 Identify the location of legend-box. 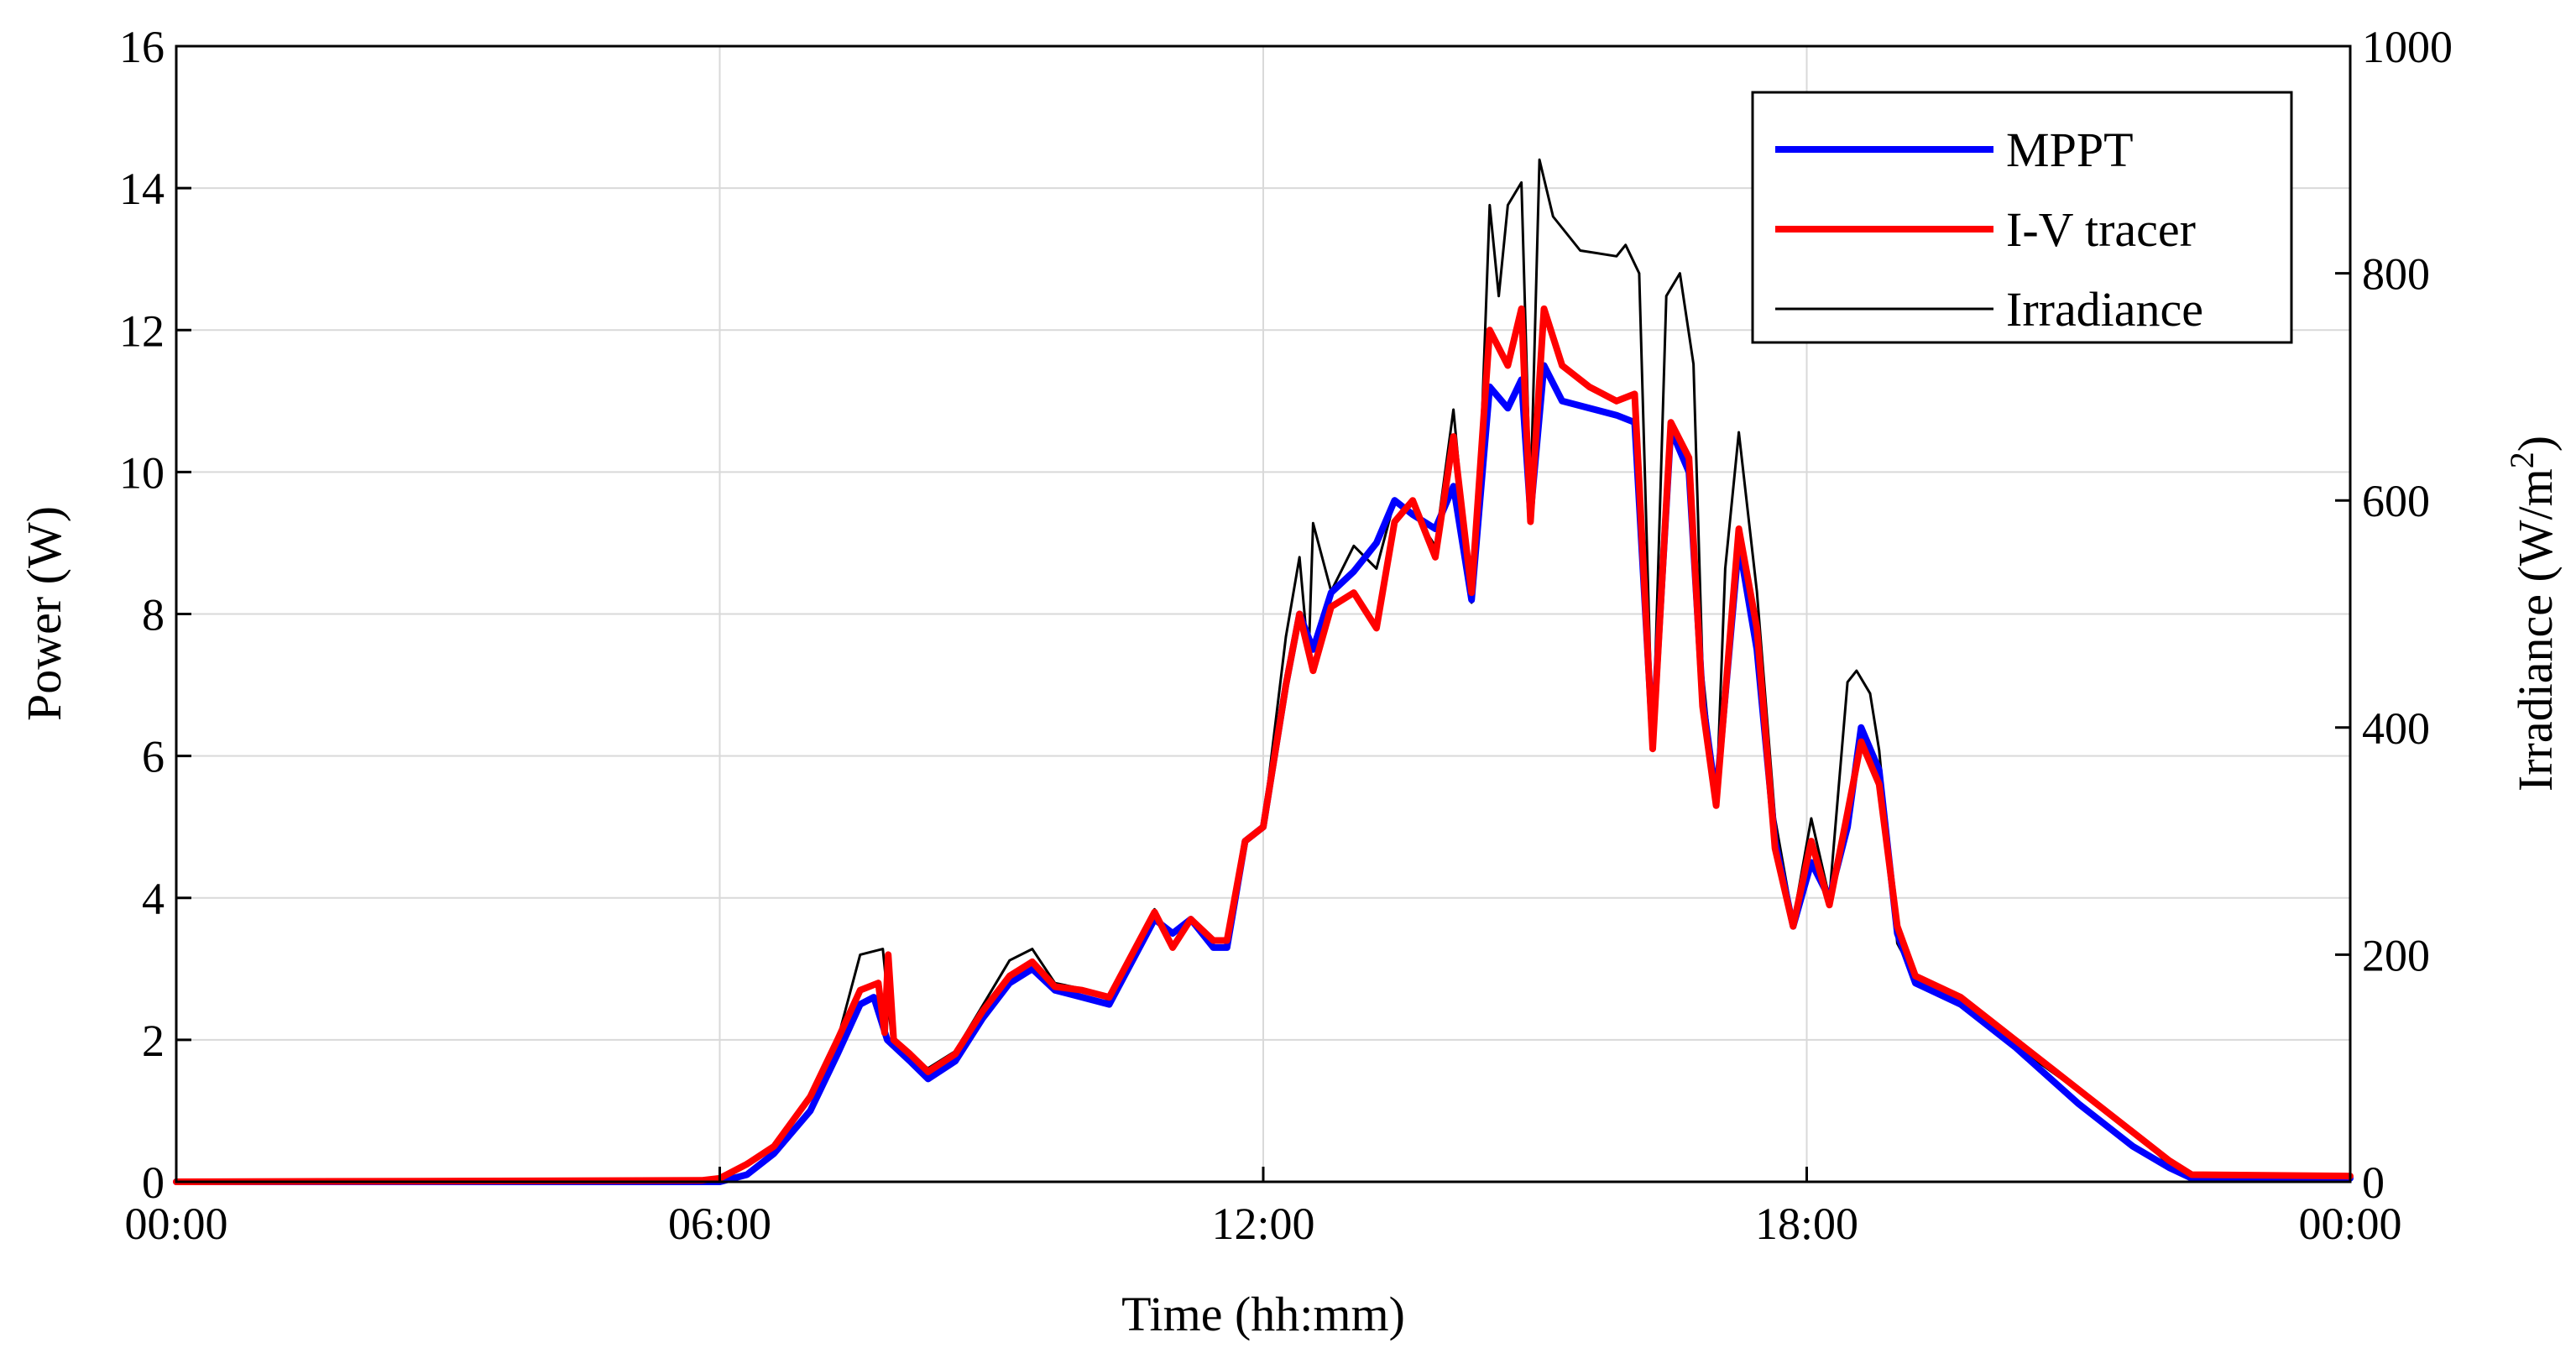
(2022, 218).